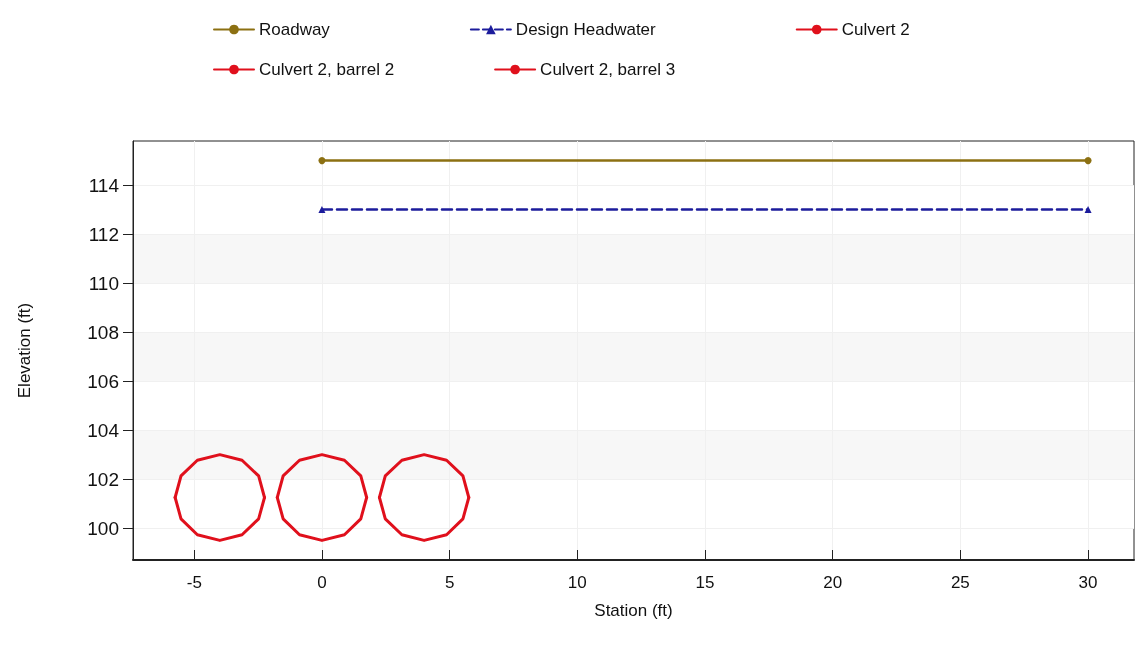 Image resolution: width=1144 pixels, height=647 pixels. Describe the element at coordinates (608, 69) in the screenshot. I see `legend-label: Culvert 2, barrel 3` at that location.